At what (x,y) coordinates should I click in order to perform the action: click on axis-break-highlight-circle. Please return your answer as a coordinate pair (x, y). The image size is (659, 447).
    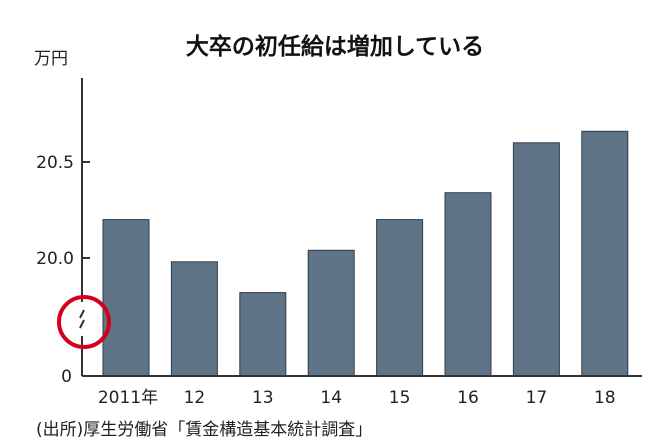
    Looking at the image, I should click on (84, 322).